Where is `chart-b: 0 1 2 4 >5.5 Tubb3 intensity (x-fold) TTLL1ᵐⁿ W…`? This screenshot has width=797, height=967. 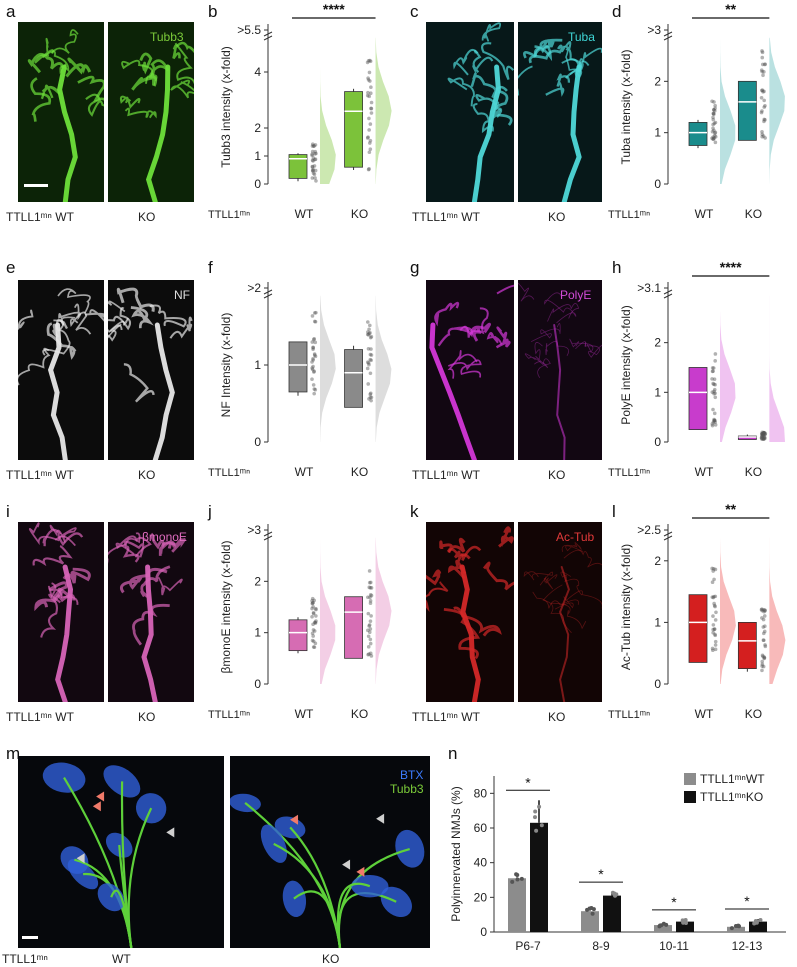
chart-b: 0 1 2 4 >5.5 Tubb3 intensity (x-fold) TTLL1ᵐⁿ W… is located at coordinates (300, 111).